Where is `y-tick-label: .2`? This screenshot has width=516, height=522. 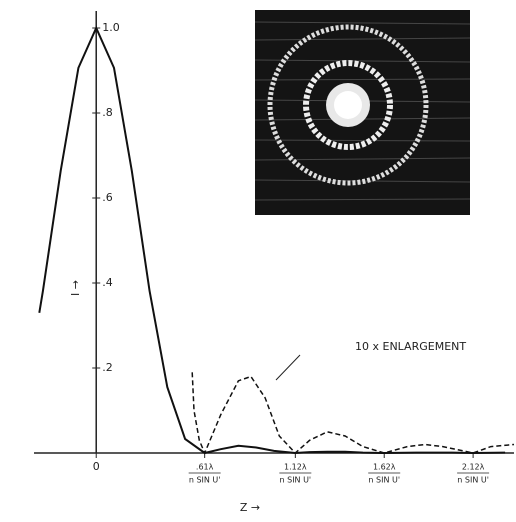 y-tick-label: .2 is located at coordinates (107, 367).